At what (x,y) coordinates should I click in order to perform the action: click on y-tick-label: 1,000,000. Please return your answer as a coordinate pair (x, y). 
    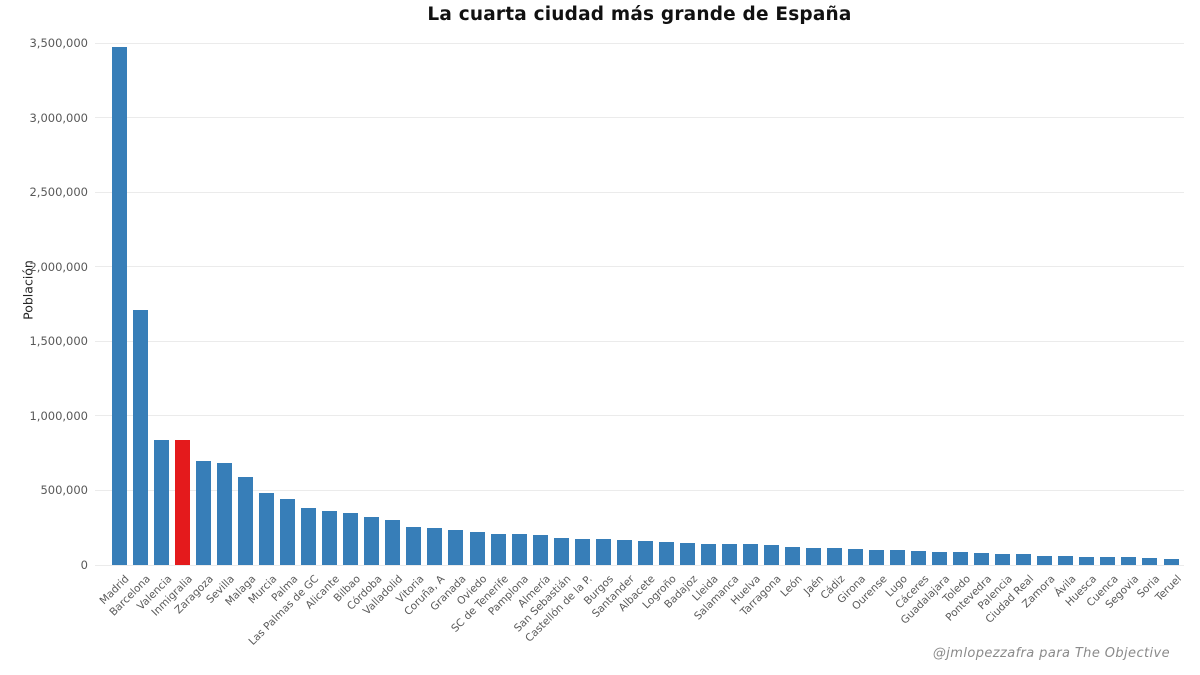
    Looking at the image, I should click on (58, 415).